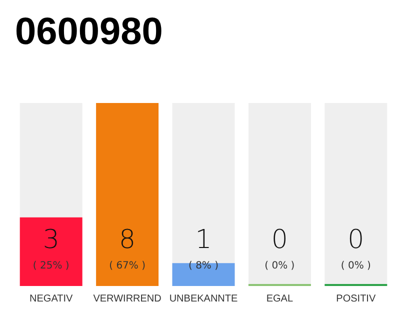 This screenshot has width=410, height=320. Describe the element at coordinates (203, 240) in the screenshot. I see `data-label: 1` at that location.